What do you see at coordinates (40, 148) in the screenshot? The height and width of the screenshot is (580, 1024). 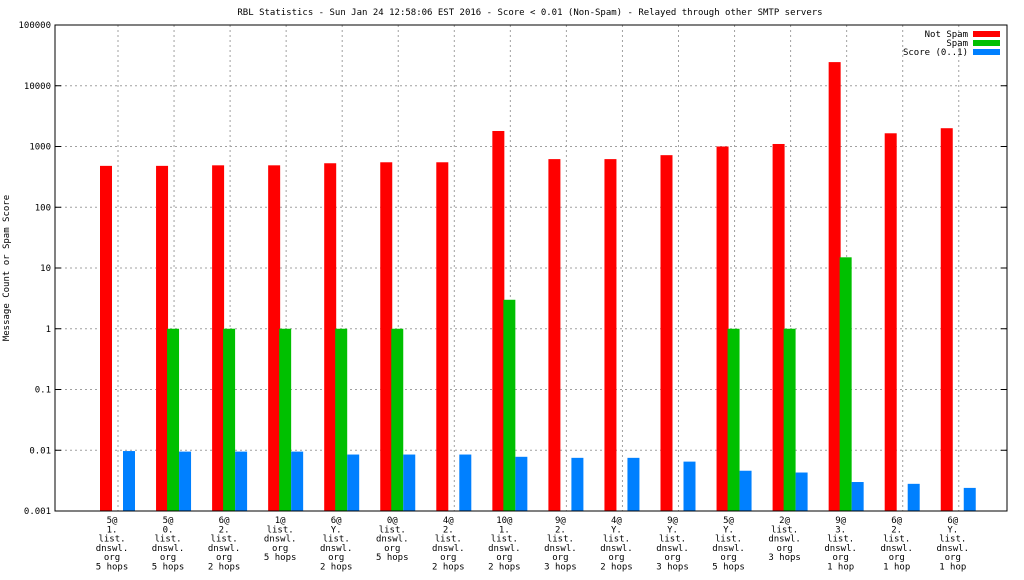 I see `y-tick-label: 1000` at bounding box center [40, 148].